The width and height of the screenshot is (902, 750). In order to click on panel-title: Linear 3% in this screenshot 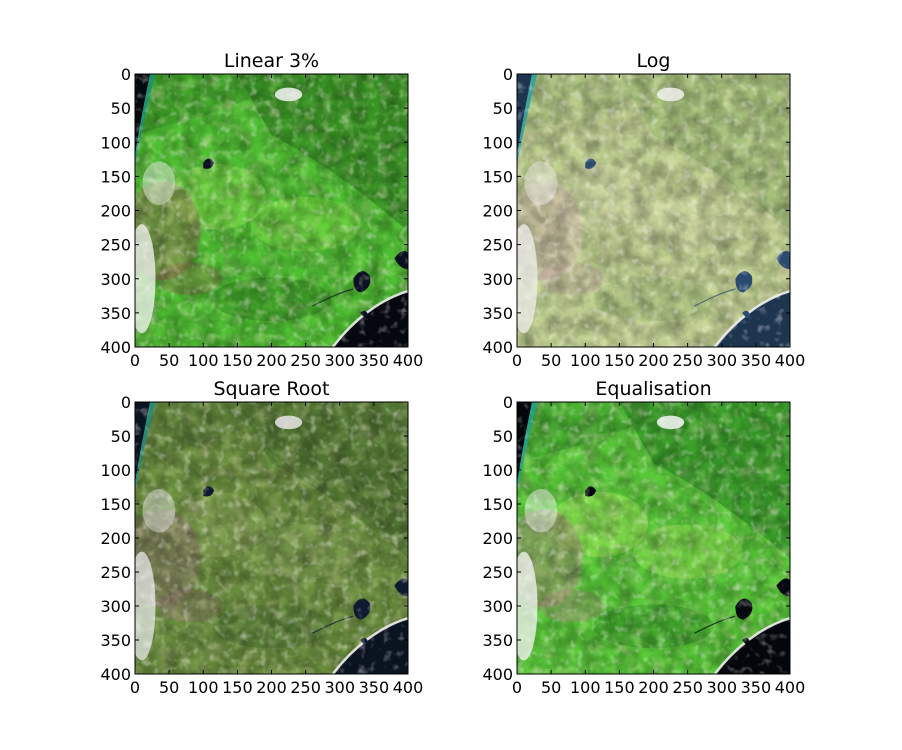, I will do `click(271, 61)`.